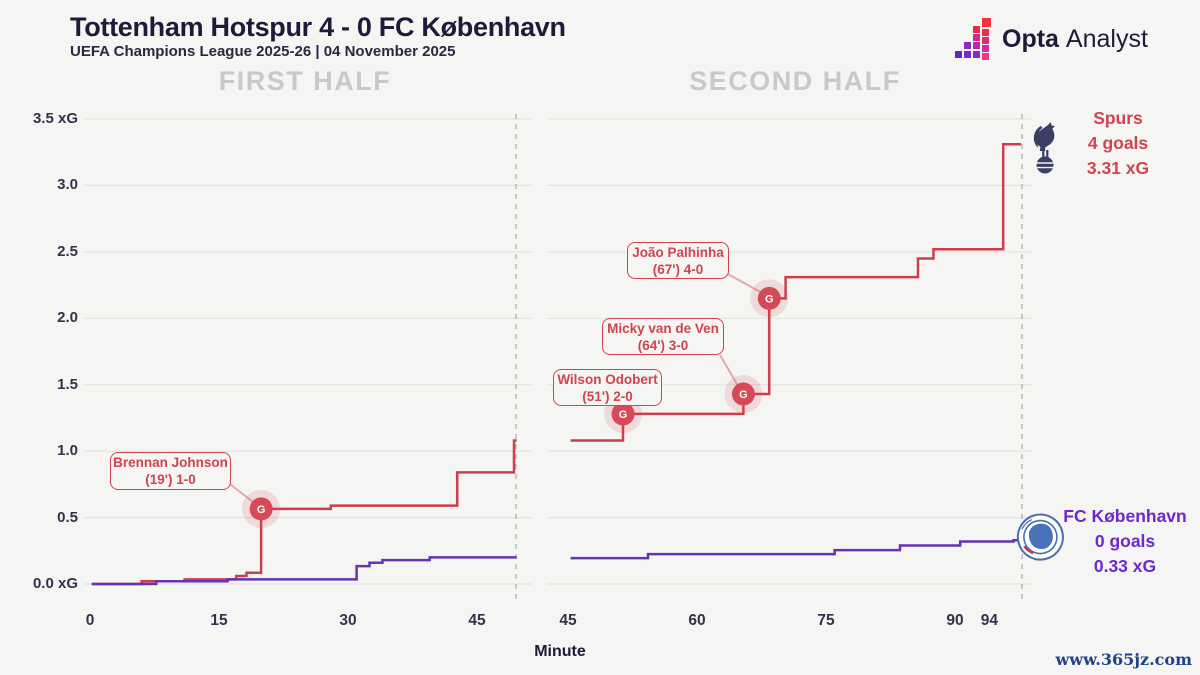 This screenshot has width=1200, height=675. Describe the element at coordinates (973, 39) in the screenshot. I see `opta-logo-icon` at that location.